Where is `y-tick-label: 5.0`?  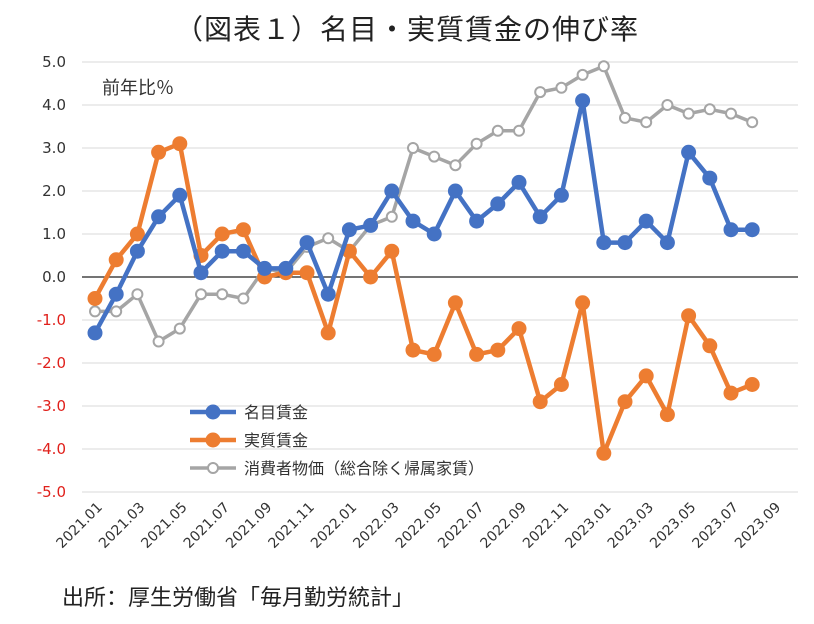
y-tick-label: 5.0 is located at coordinates (54, 62).